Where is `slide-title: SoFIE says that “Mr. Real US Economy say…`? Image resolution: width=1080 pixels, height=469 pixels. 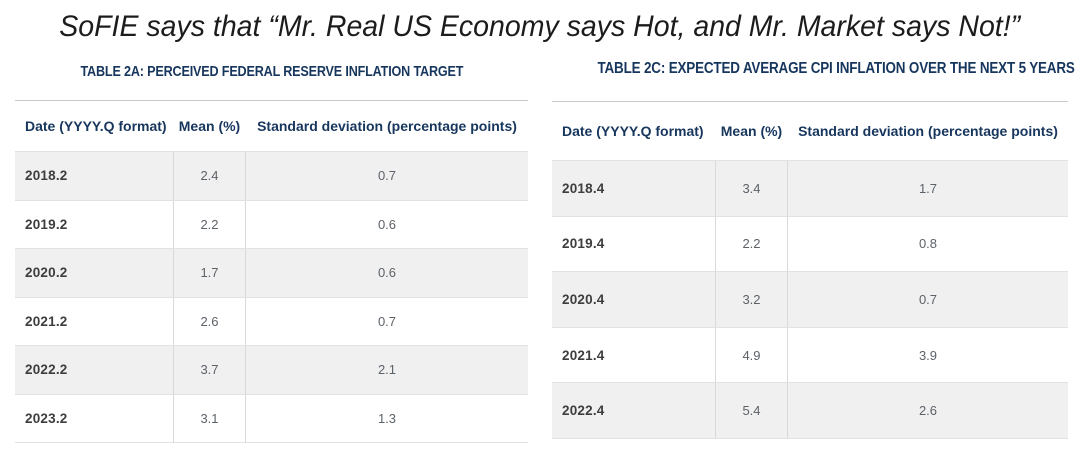
slide-title: SoFIE says that “Mr. Real US Economy say… is located at coordinates (540, 27).